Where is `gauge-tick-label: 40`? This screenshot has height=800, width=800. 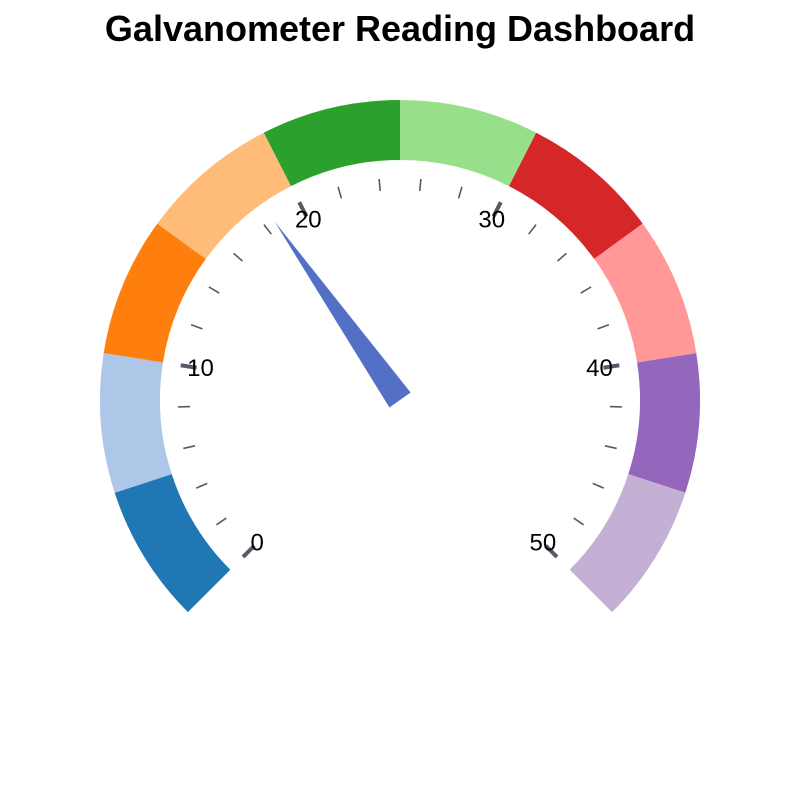 gauge-tick-label: 40 is located at coordinates (599, 368).